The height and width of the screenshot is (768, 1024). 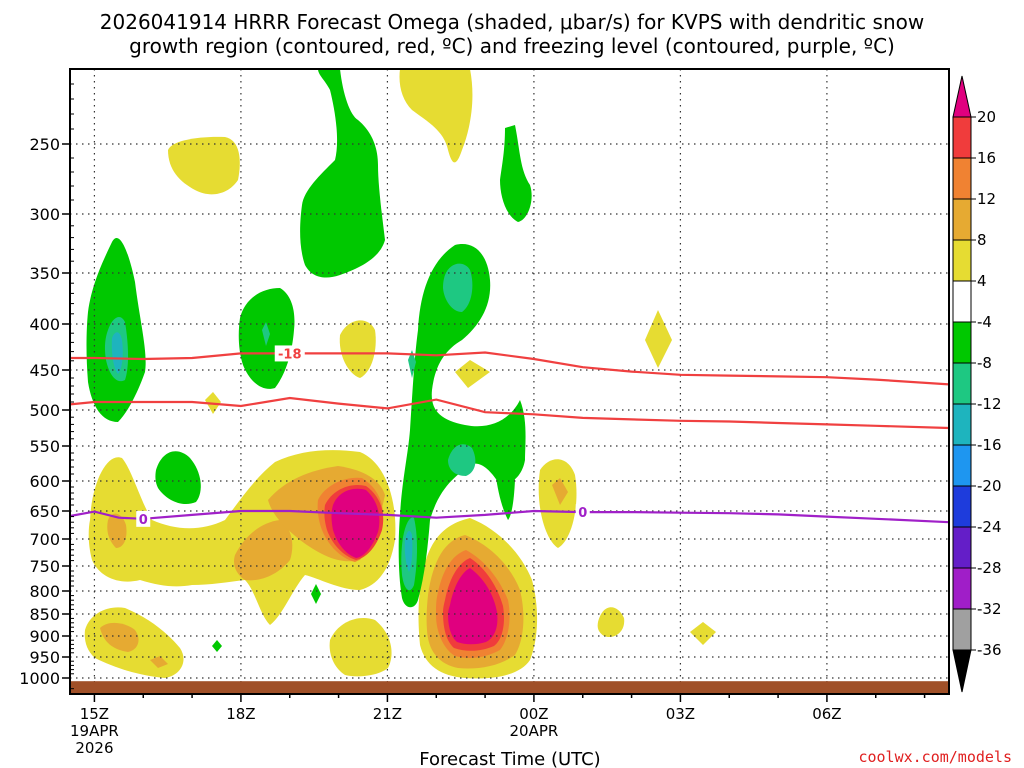 I want to click on y-tick-label: 300, so click(x=44, y=214).